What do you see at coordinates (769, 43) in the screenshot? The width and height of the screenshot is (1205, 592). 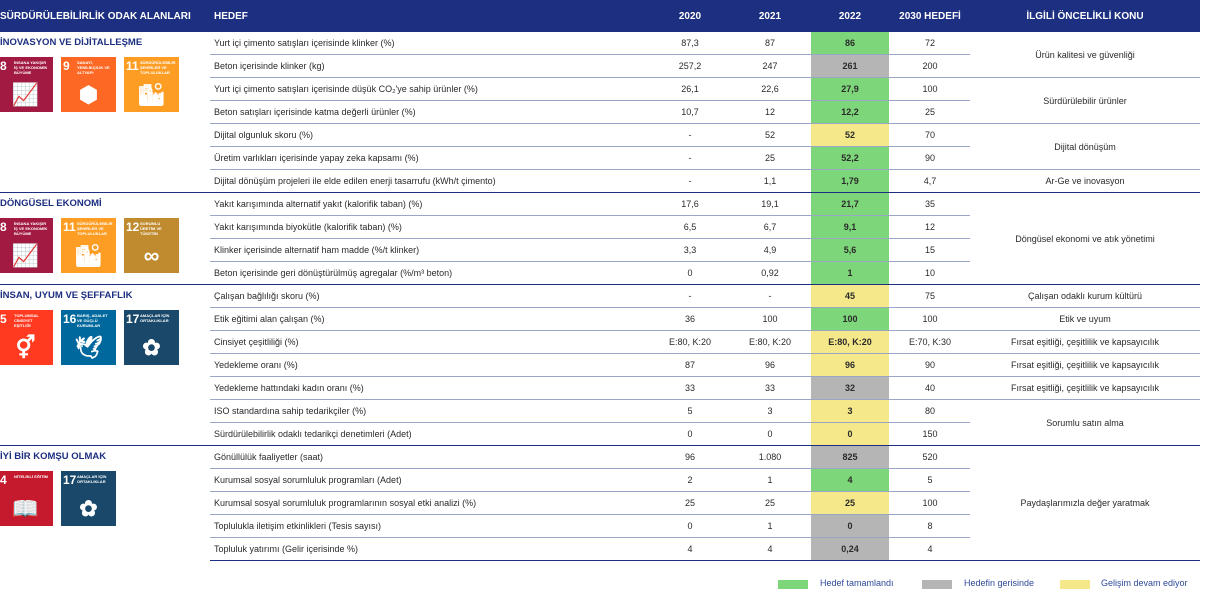 I see `value-2021: 87` at bounding box center [769, 43].